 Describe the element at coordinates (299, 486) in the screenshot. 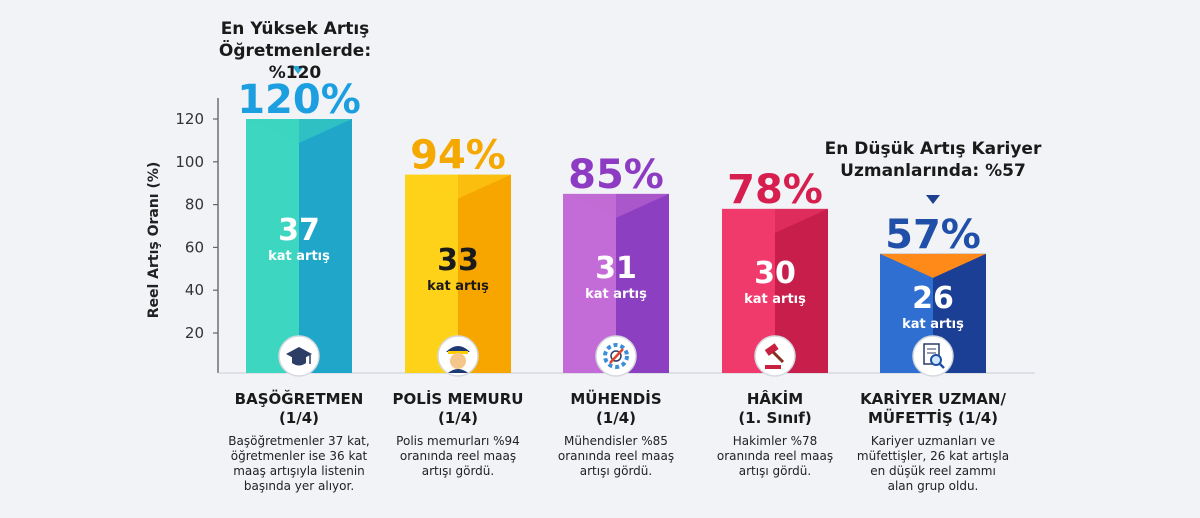

I see `desc-line: başında yer alıyor.` at that location.